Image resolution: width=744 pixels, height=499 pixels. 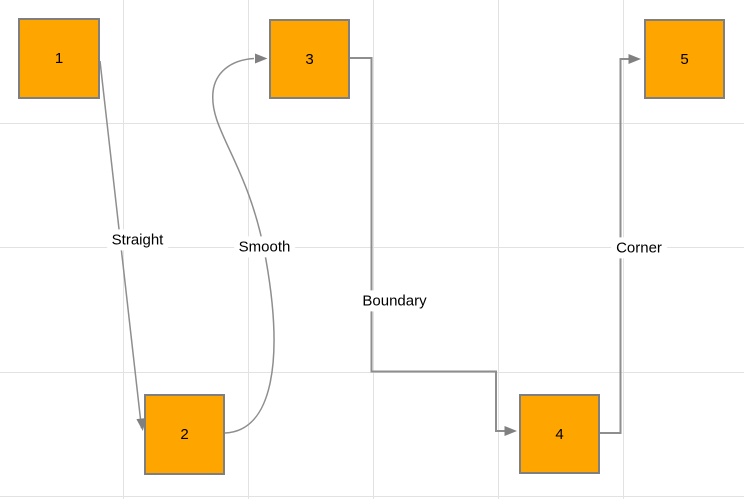 I want to click on edge-smooth, so click(x=243, y=245).